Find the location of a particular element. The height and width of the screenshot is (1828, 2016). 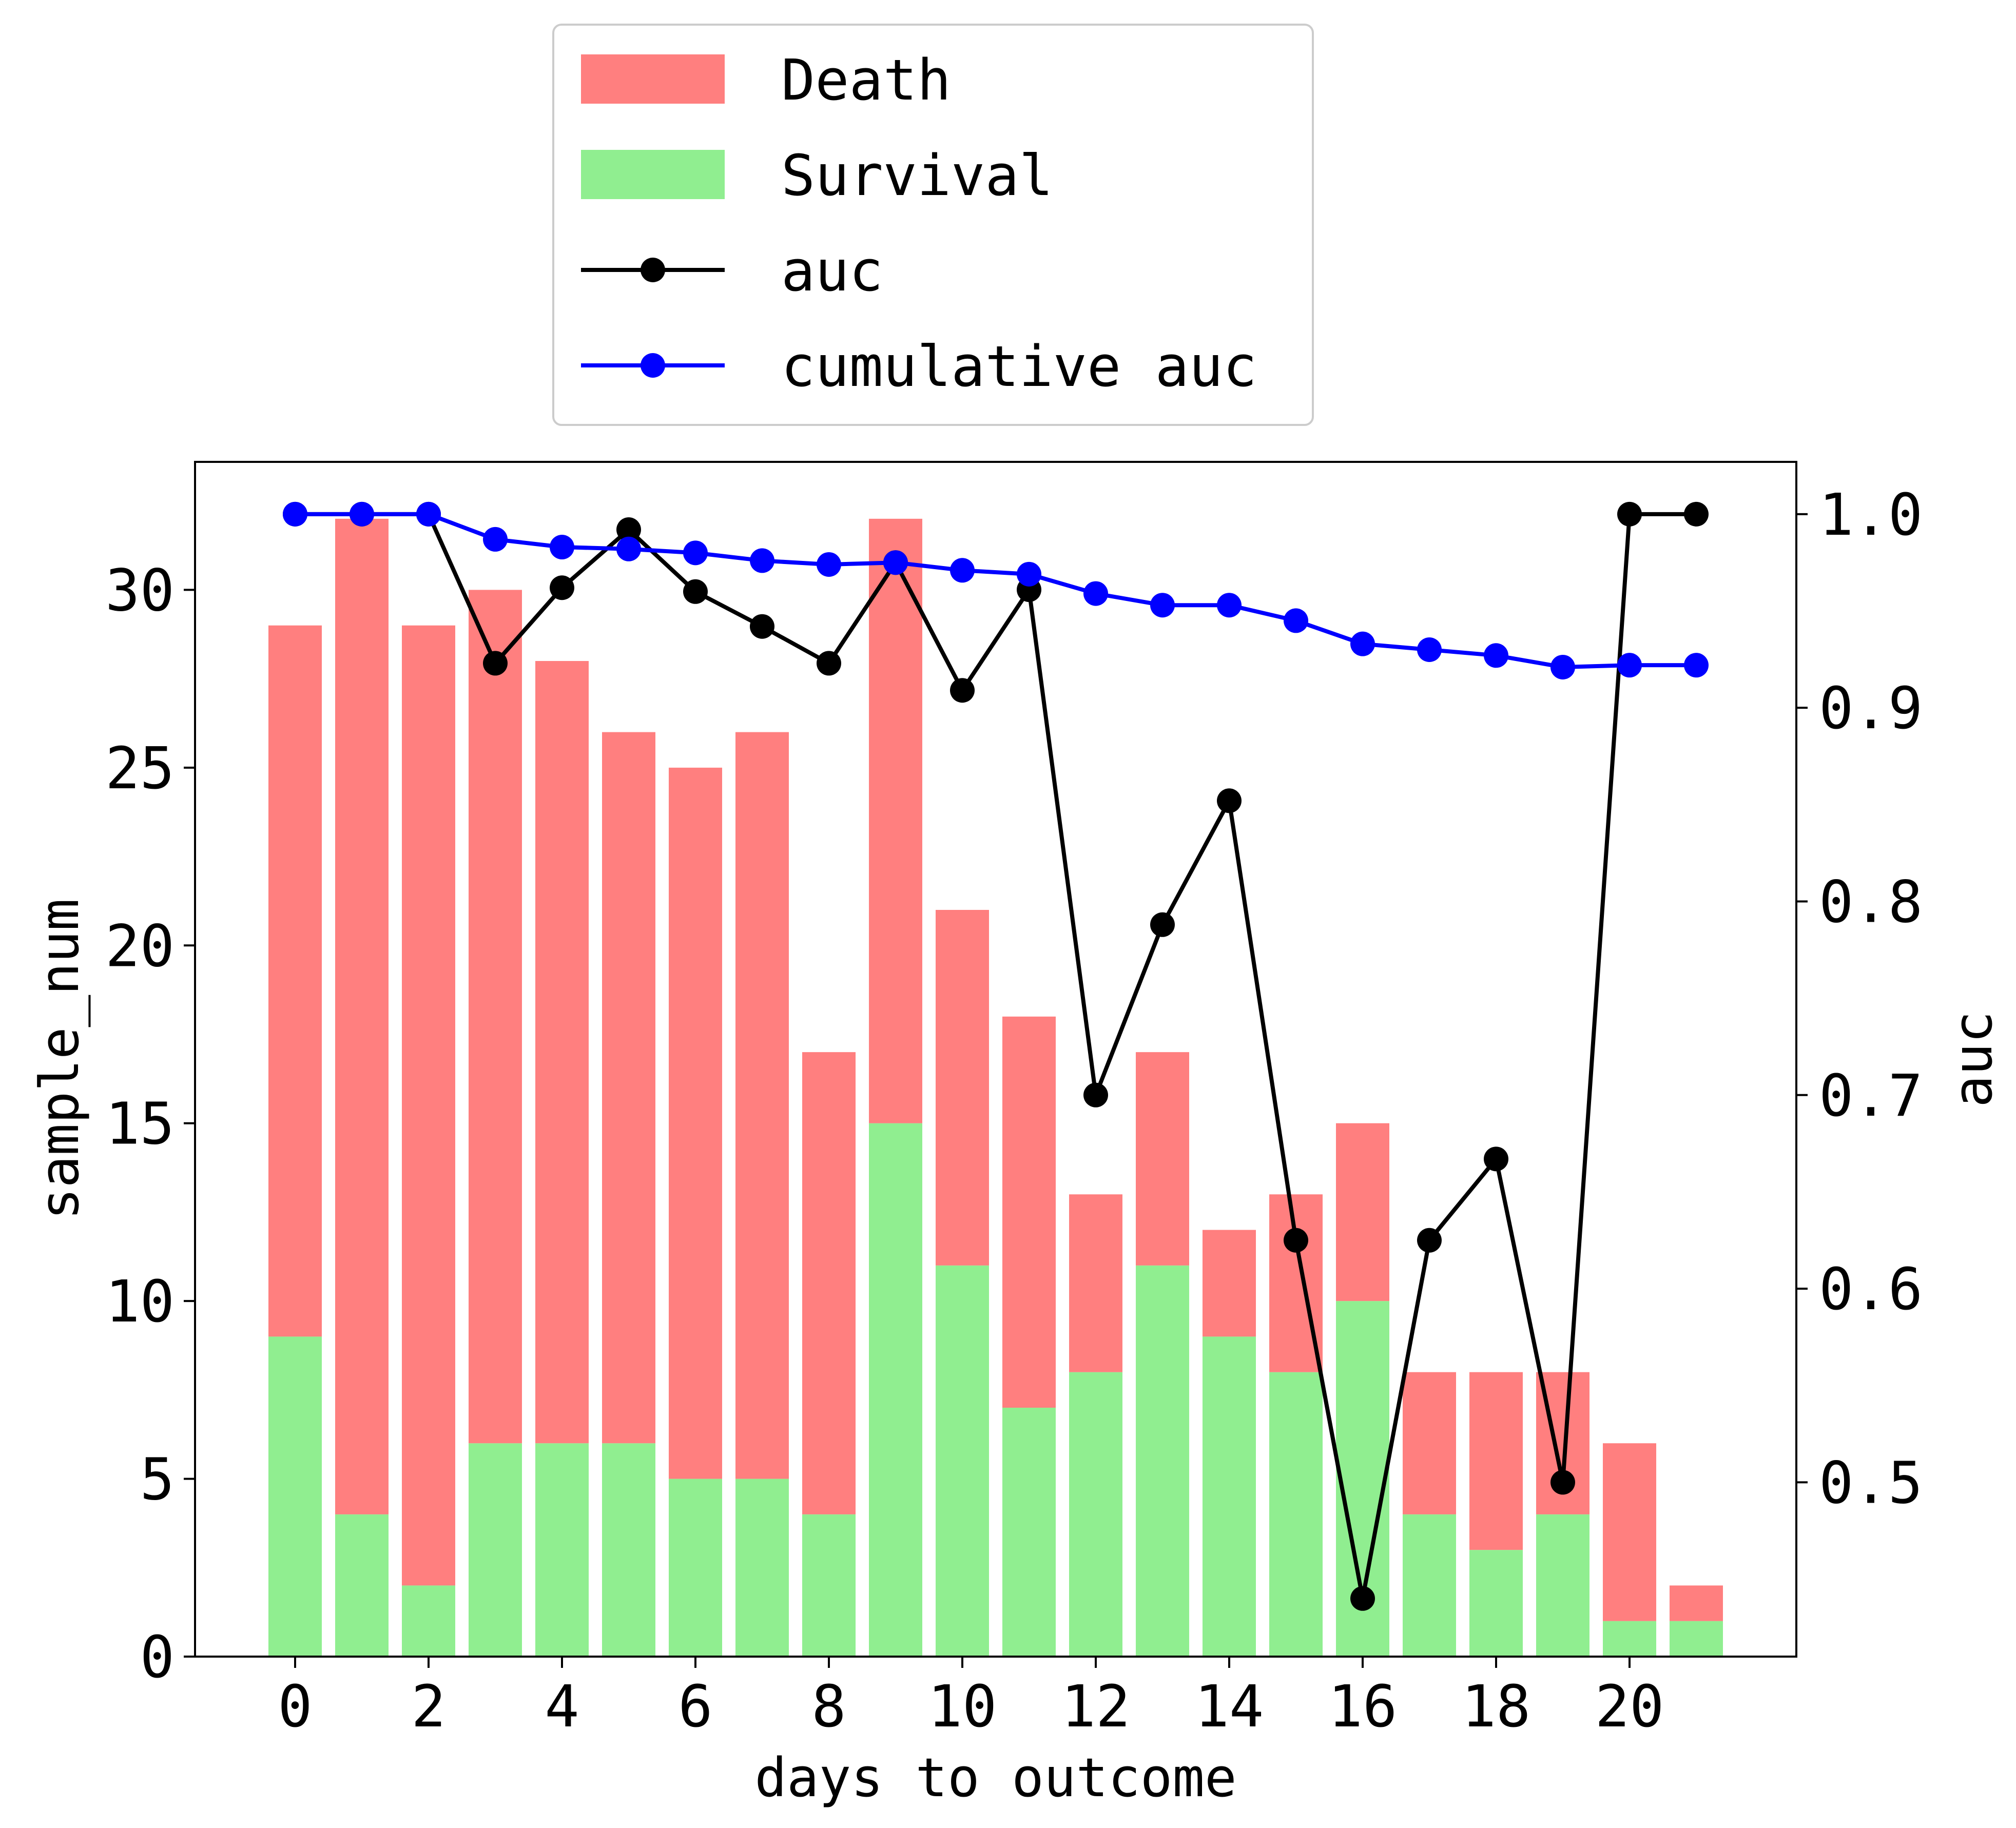

x-tick-label-4: 4 is located at coordinates (562, 1707).